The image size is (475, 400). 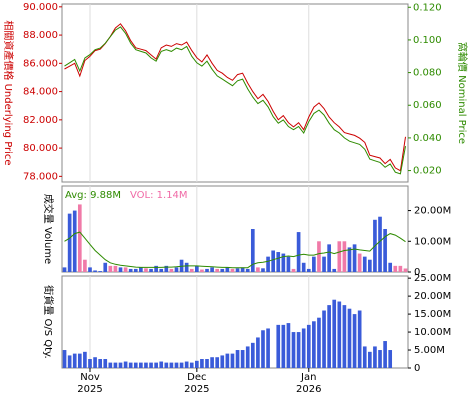 I want to click on x-tick-label: Nov 2025, so click(x=90, y=383).